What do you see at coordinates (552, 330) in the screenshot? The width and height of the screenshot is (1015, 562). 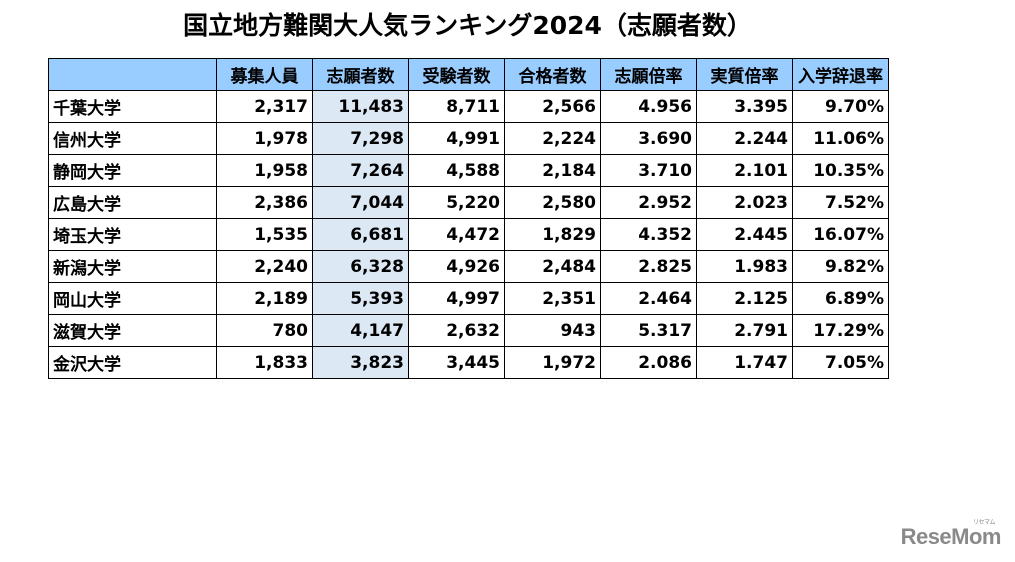 I see `value-cell: 943` at bounding box center [552, 330].